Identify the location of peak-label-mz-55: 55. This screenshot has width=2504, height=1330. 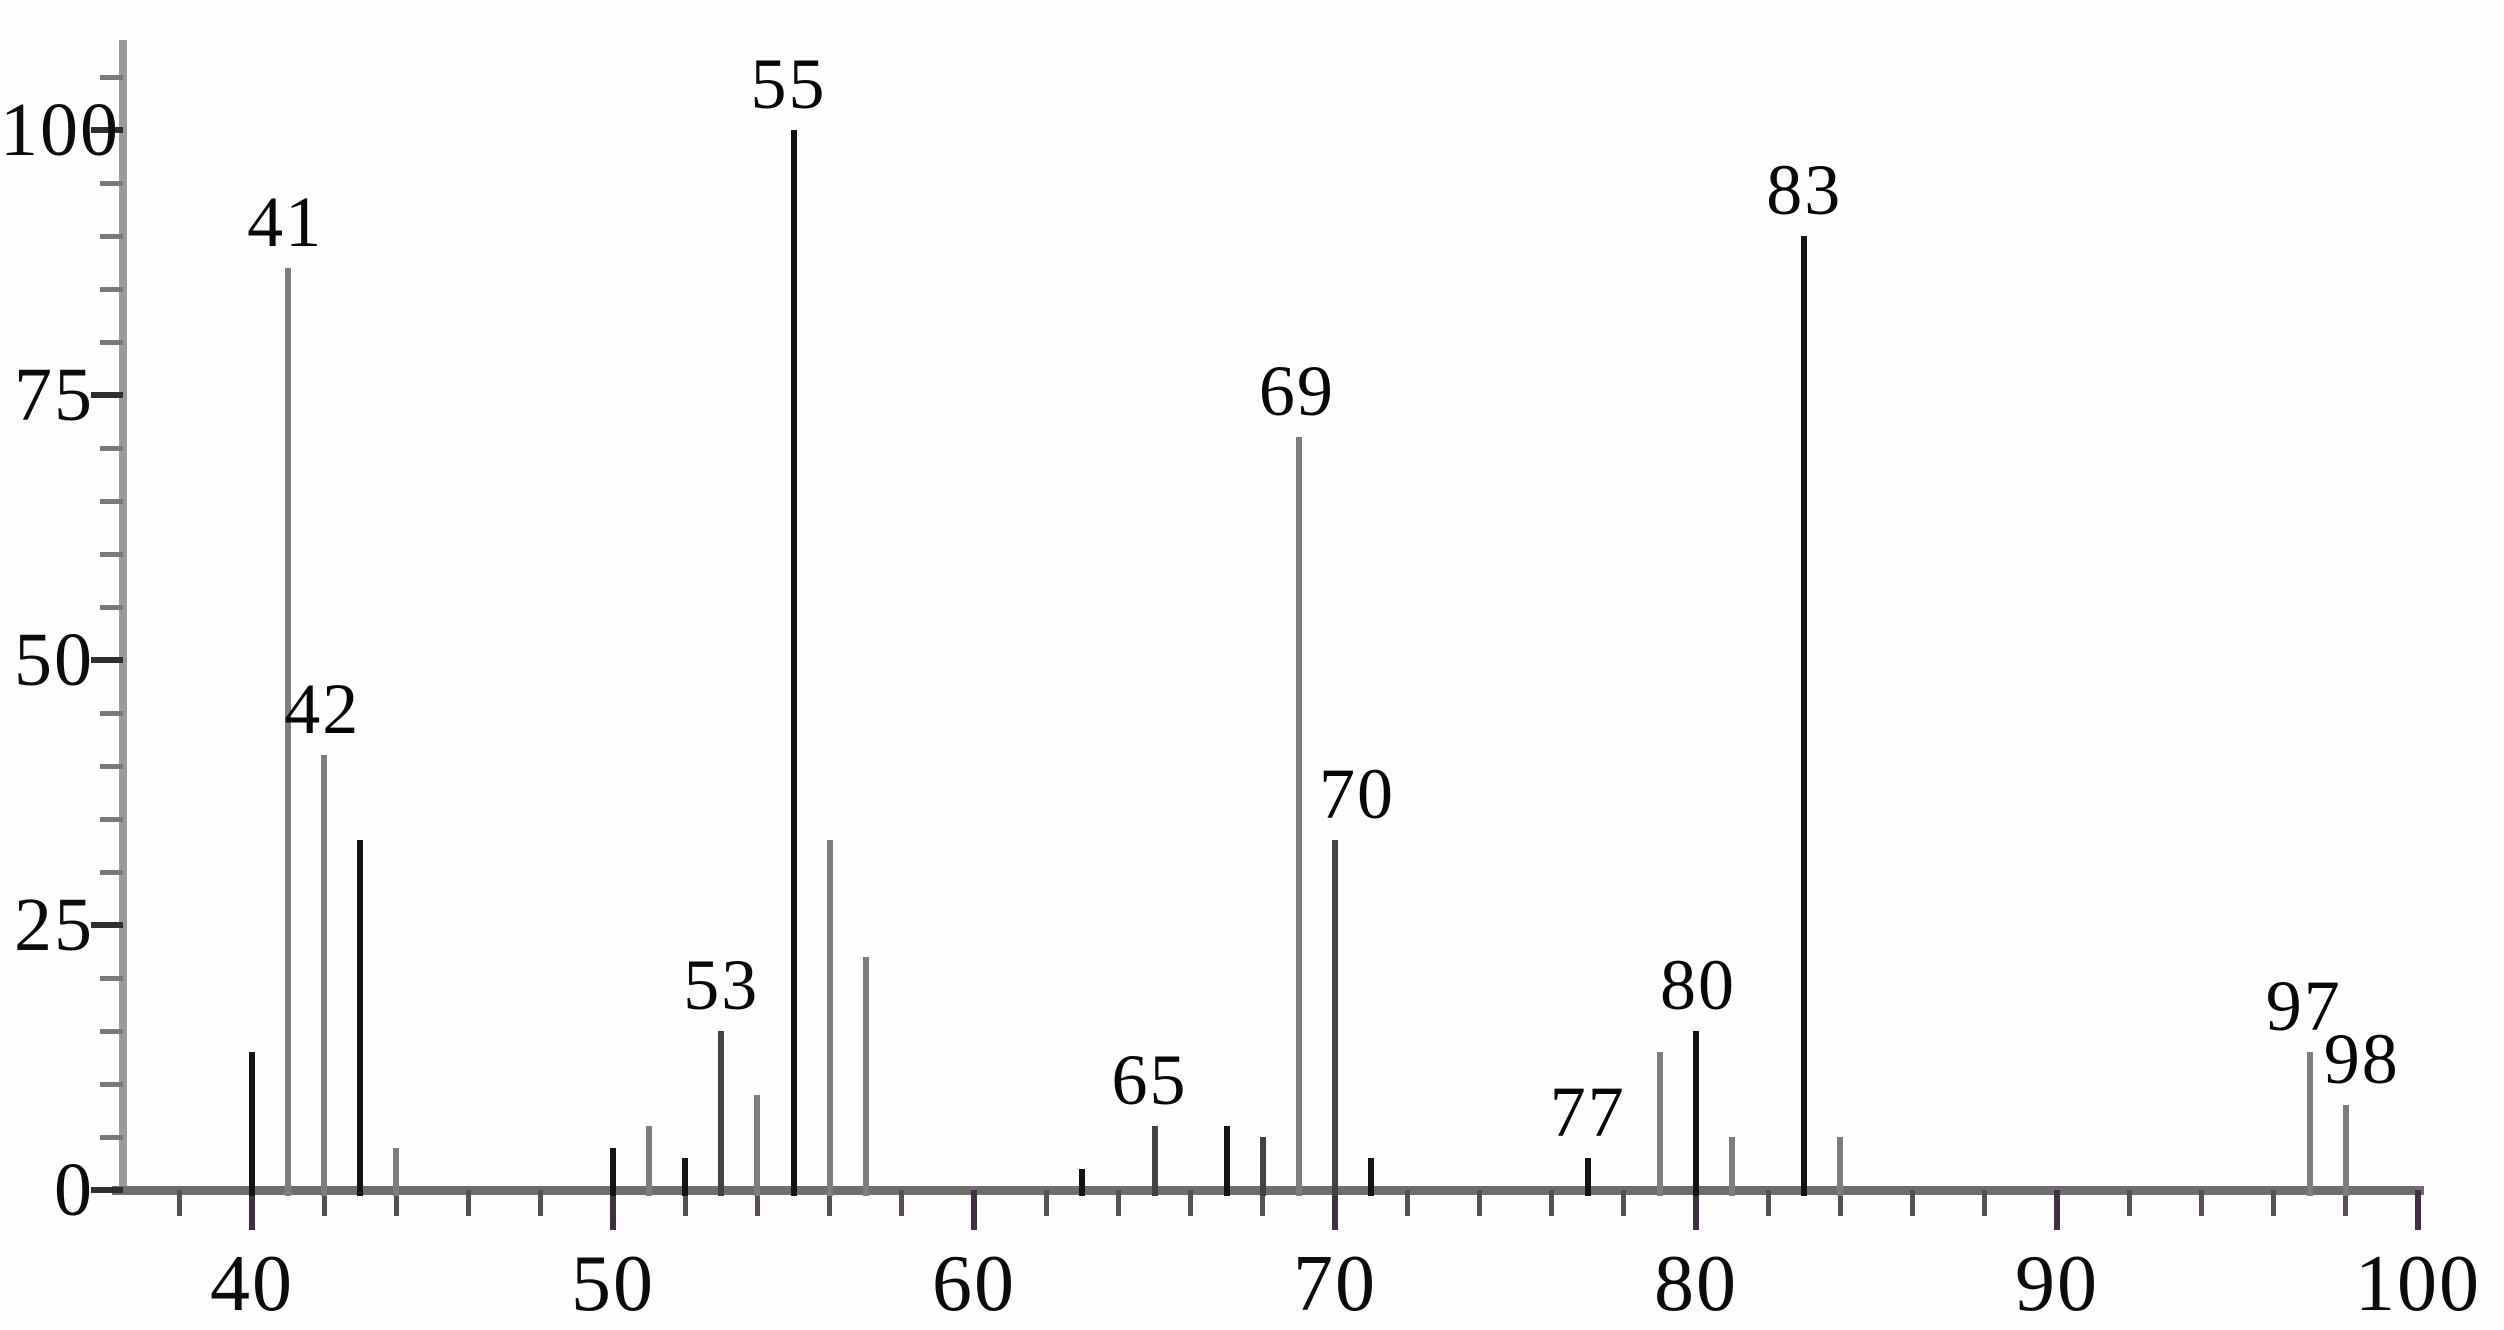
(788, 84).